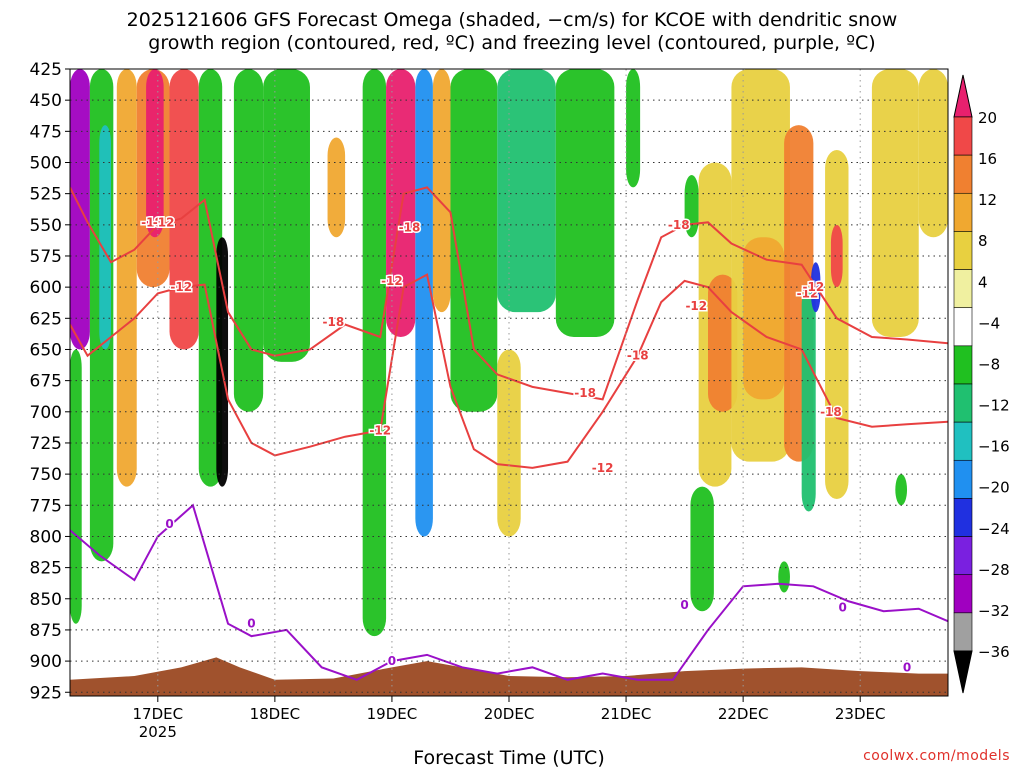 The image size is (1024, 768). What do you see at coordinates (46, 413) in the screenshot?
I see `y-tick-label: 700` at bounding box center [46, 413].